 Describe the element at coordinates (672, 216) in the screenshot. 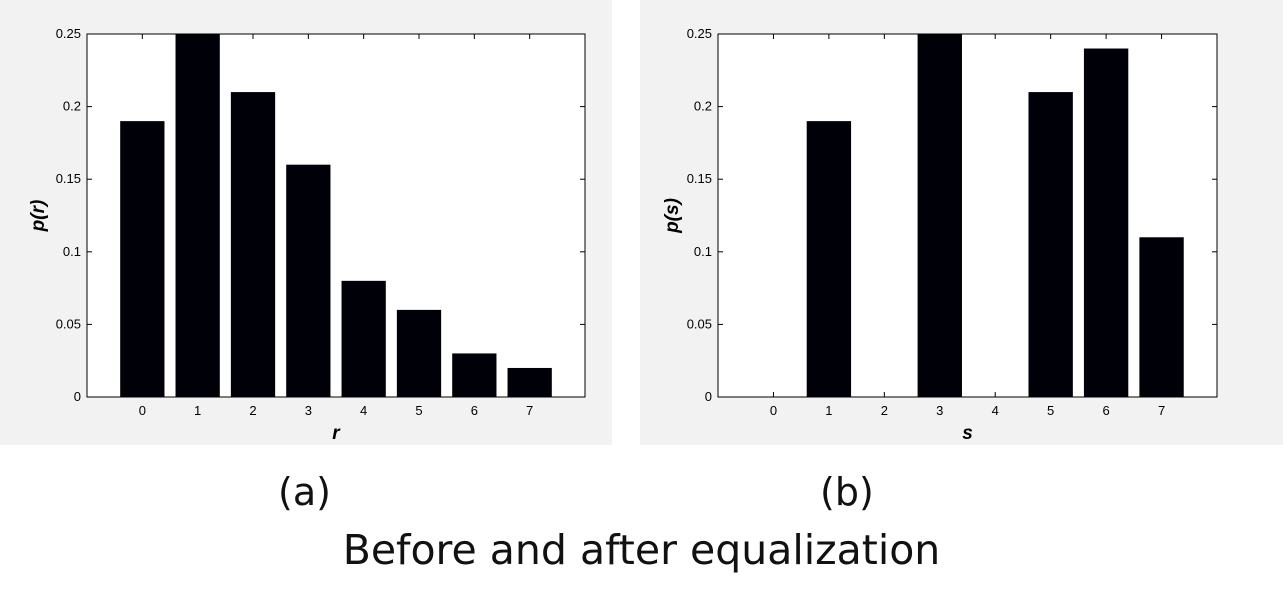

I see `y-axis-label: p(s)` at that location.